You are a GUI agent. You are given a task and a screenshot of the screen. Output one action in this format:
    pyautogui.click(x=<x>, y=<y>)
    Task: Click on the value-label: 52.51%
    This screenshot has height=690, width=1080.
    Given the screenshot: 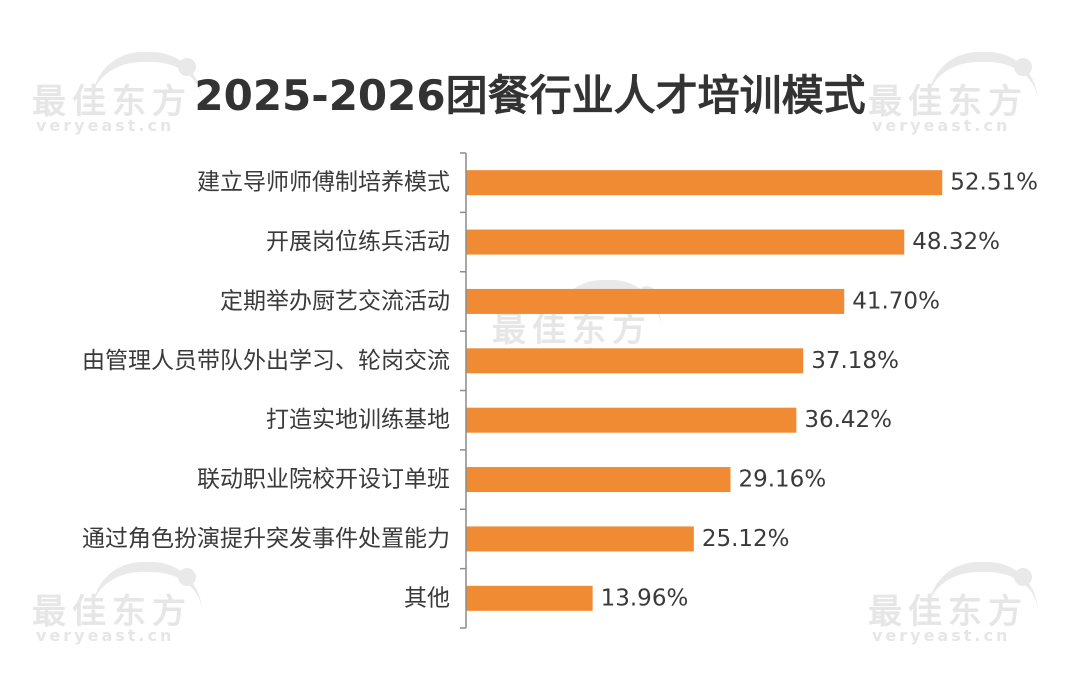 What is the action you would take?
    pyautogui.click(x=994, y=183)
    